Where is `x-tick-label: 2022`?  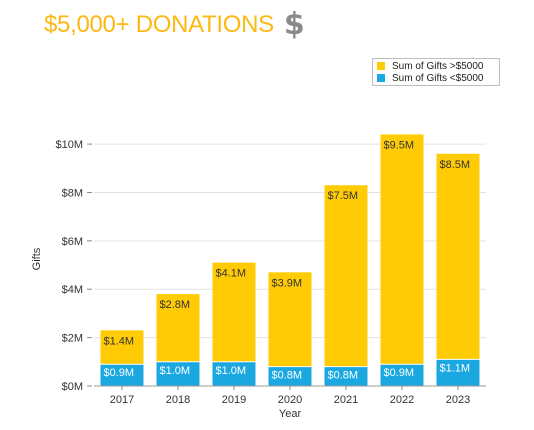 x-tick-label: 2022 is located at coordinates (402, 400).